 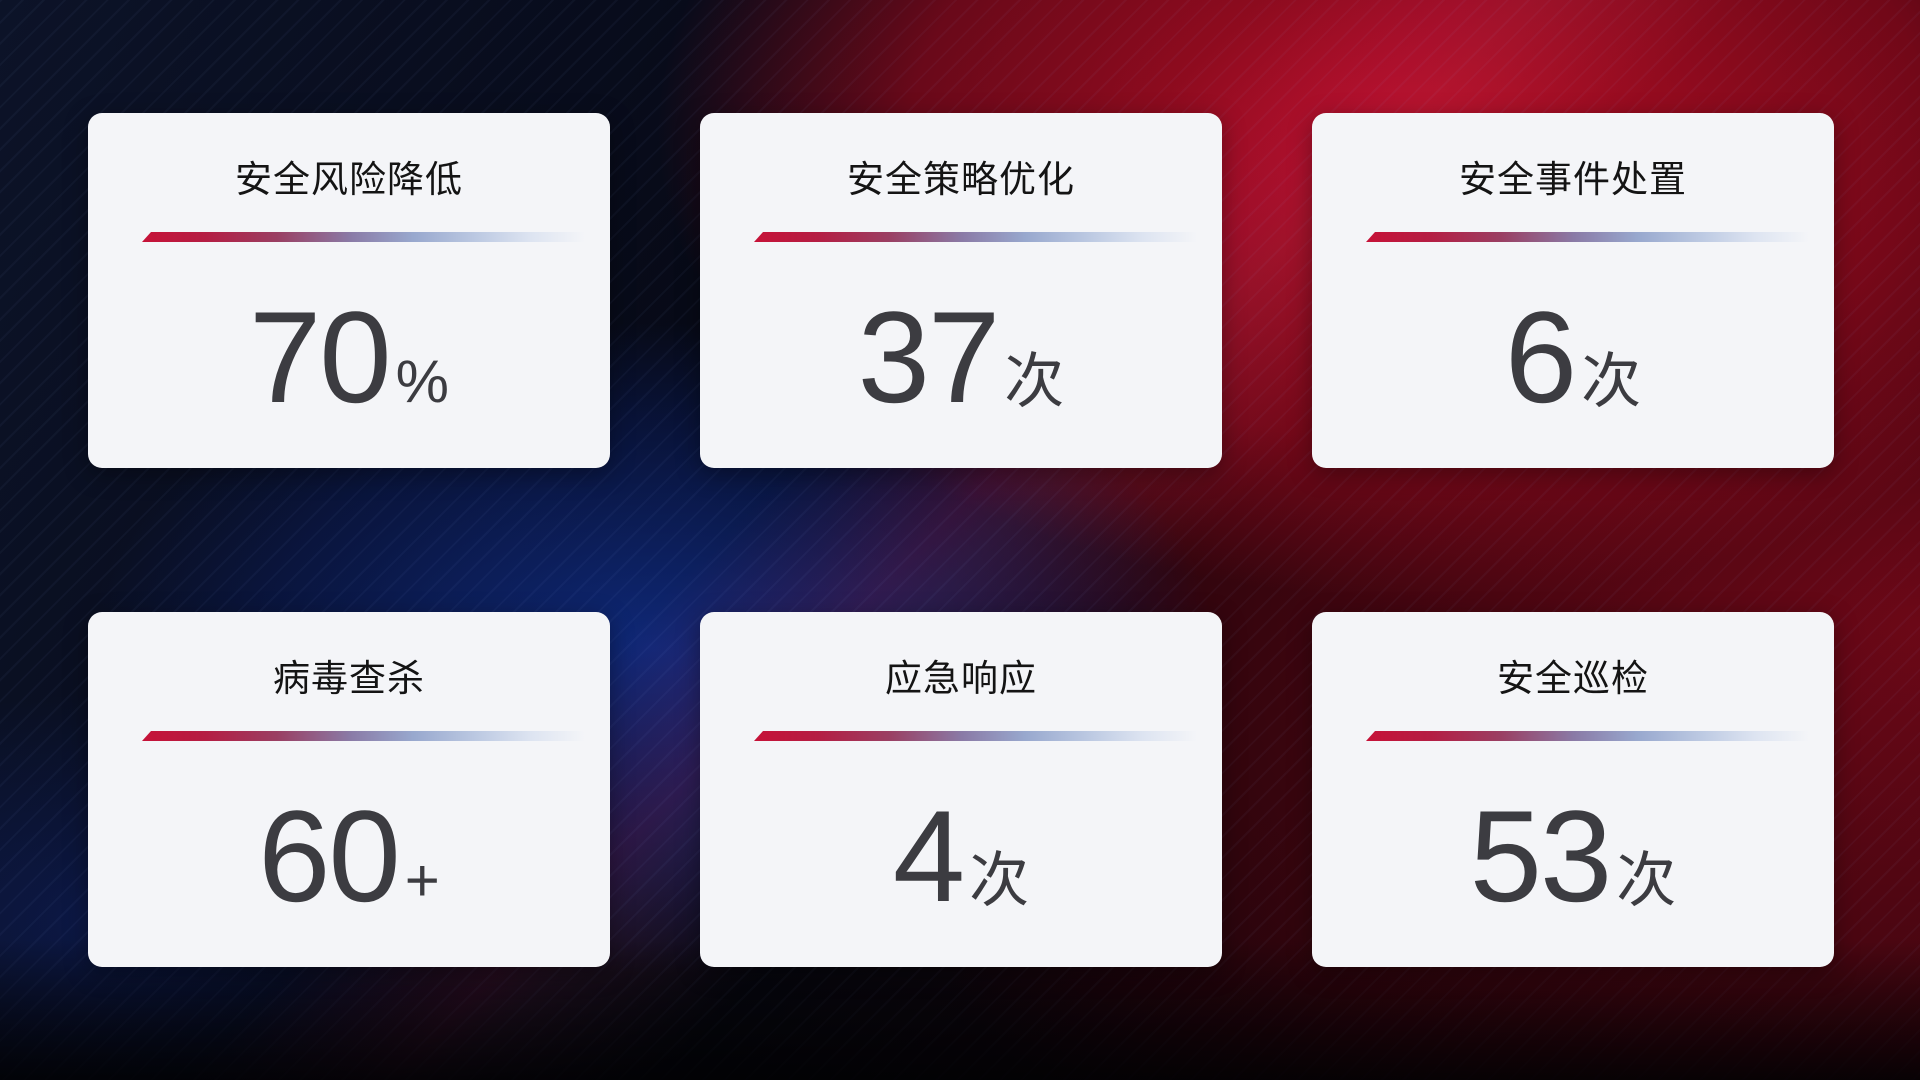 I want to click on card-value-row: 70%, so click(x=349, y=357).